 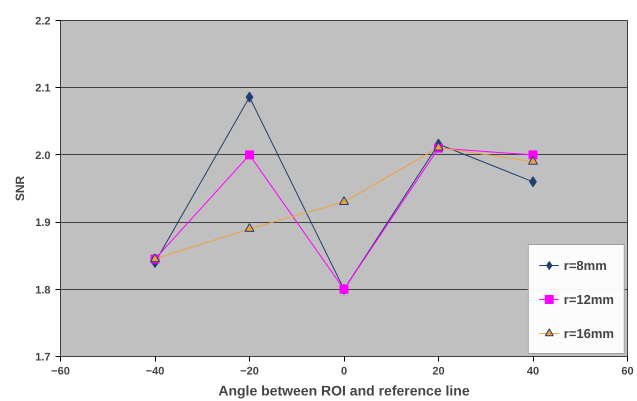 I want to click on x-tick-label: −40, so click(x=155, y=372).